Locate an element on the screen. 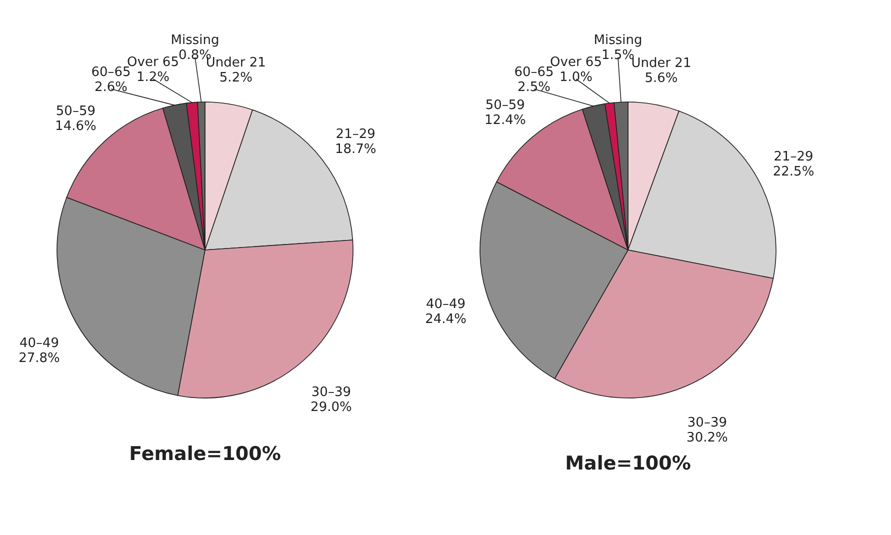 This screenshot has width=891, height=535. data-label: 2.6% is located at coordinates (111, 87).